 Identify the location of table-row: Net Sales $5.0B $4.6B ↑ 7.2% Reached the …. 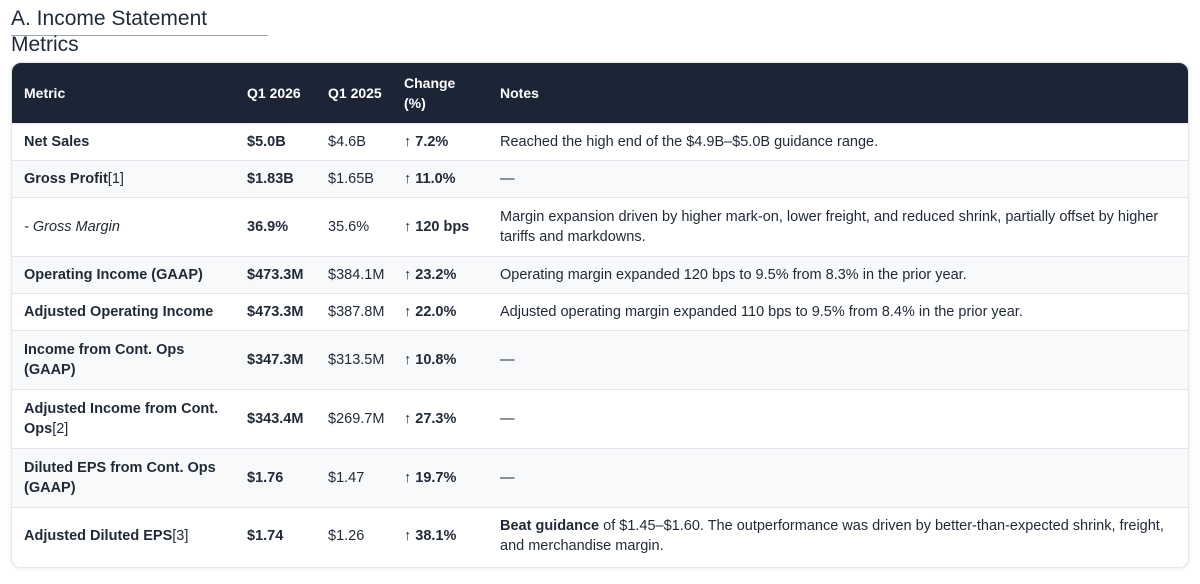
(600, 141).